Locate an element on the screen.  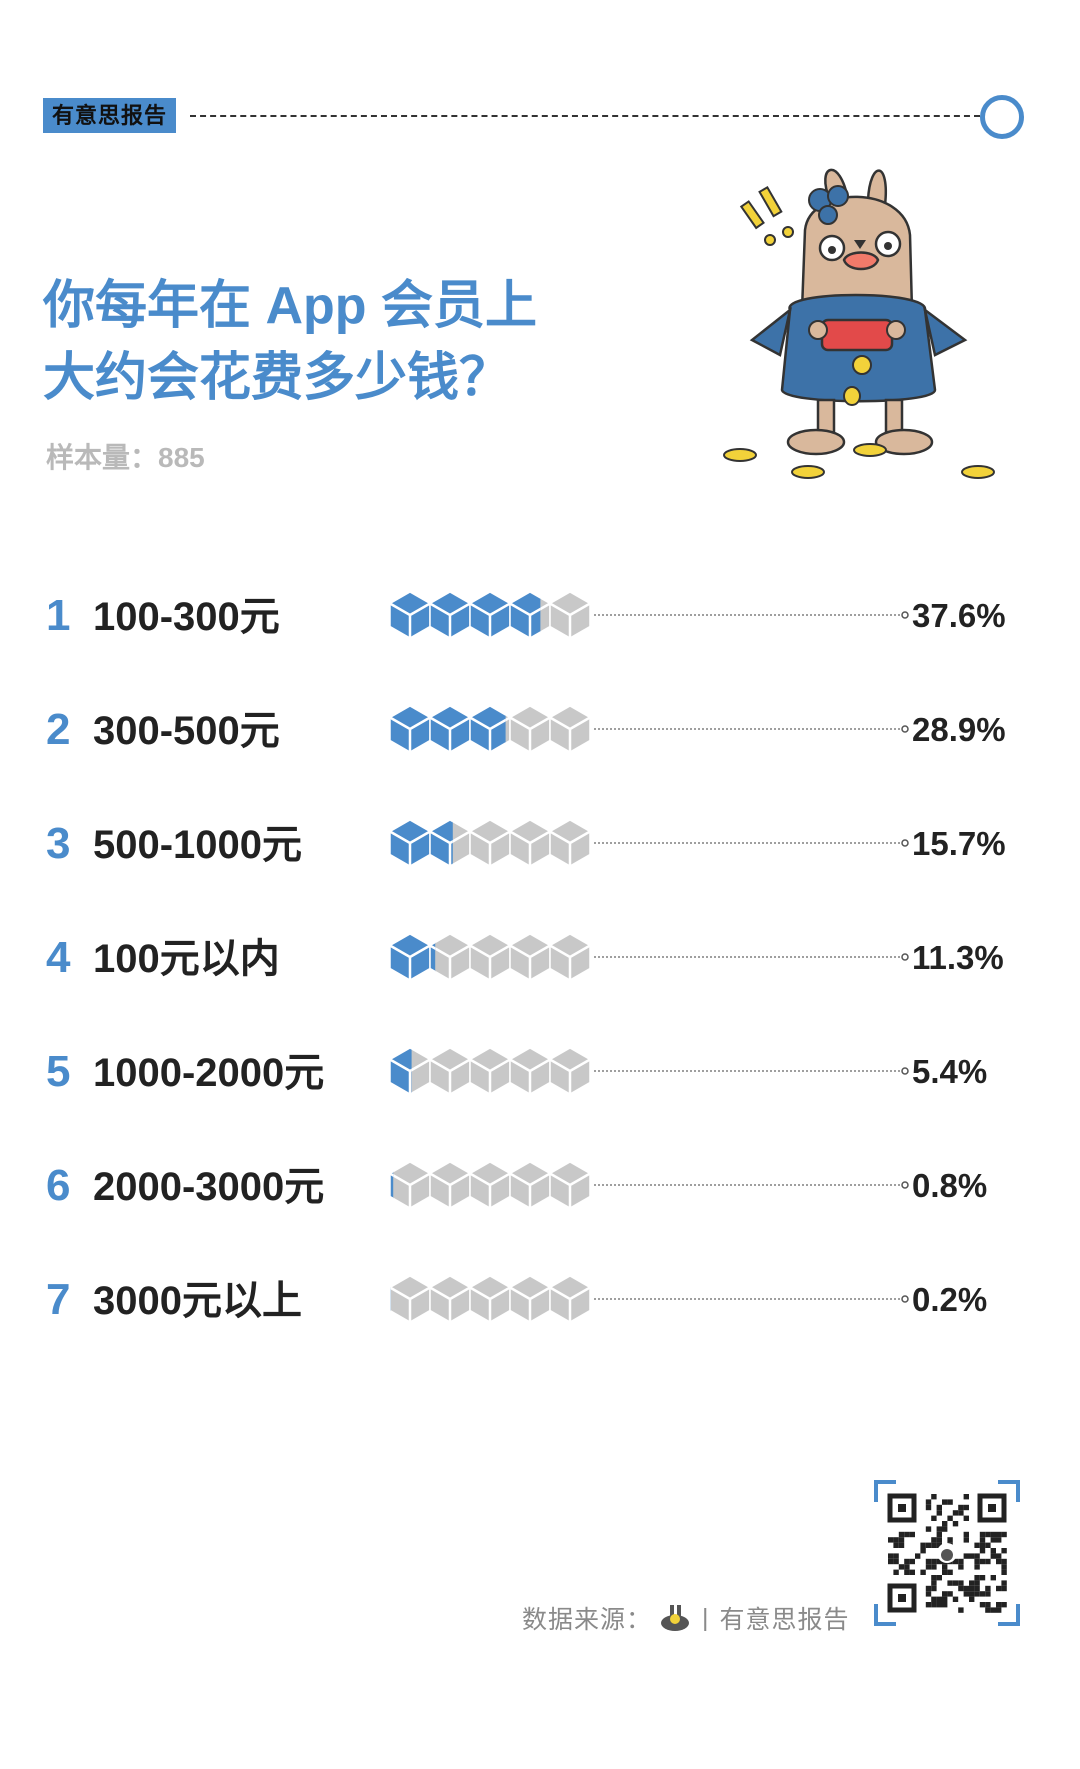
chart-row: 2 300-500元 28.9% is located at coordinates (526, 729).